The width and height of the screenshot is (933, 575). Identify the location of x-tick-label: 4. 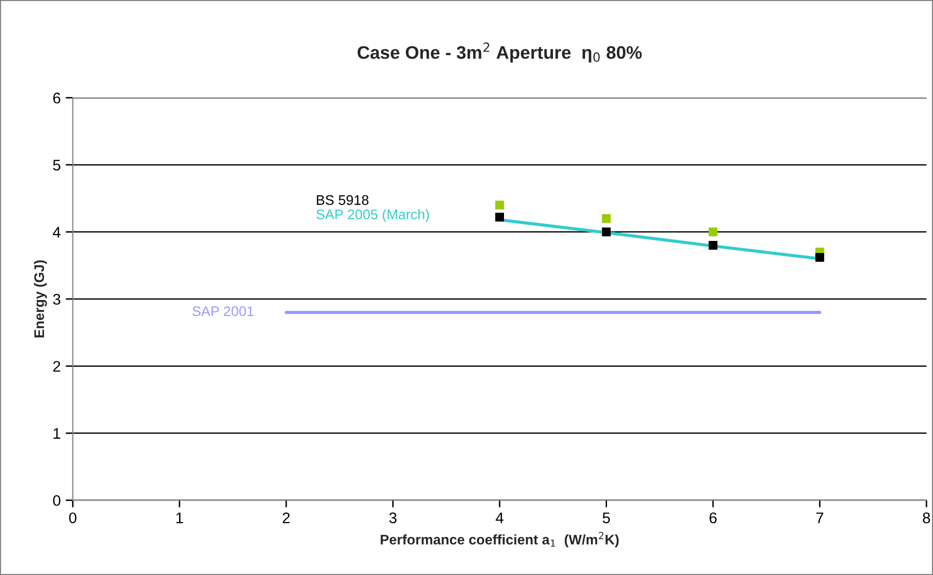
(500, 518).